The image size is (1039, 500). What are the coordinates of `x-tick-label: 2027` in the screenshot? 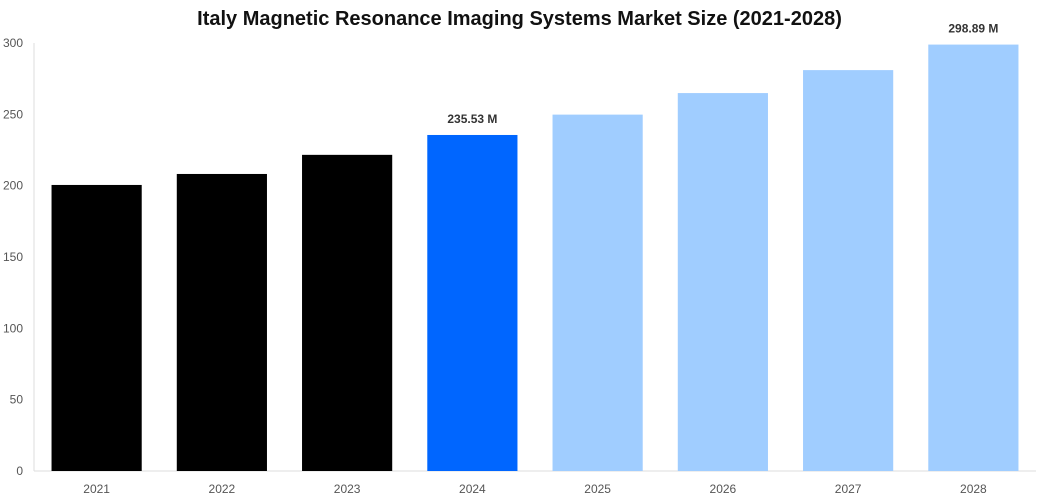 It's located at (848, 489).